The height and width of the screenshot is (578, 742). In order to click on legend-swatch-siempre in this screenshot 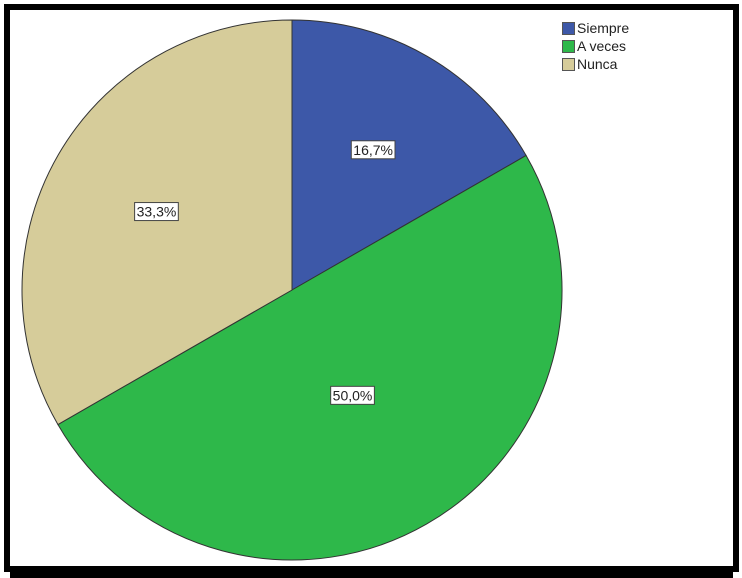, I will do `click(568, 28)`.